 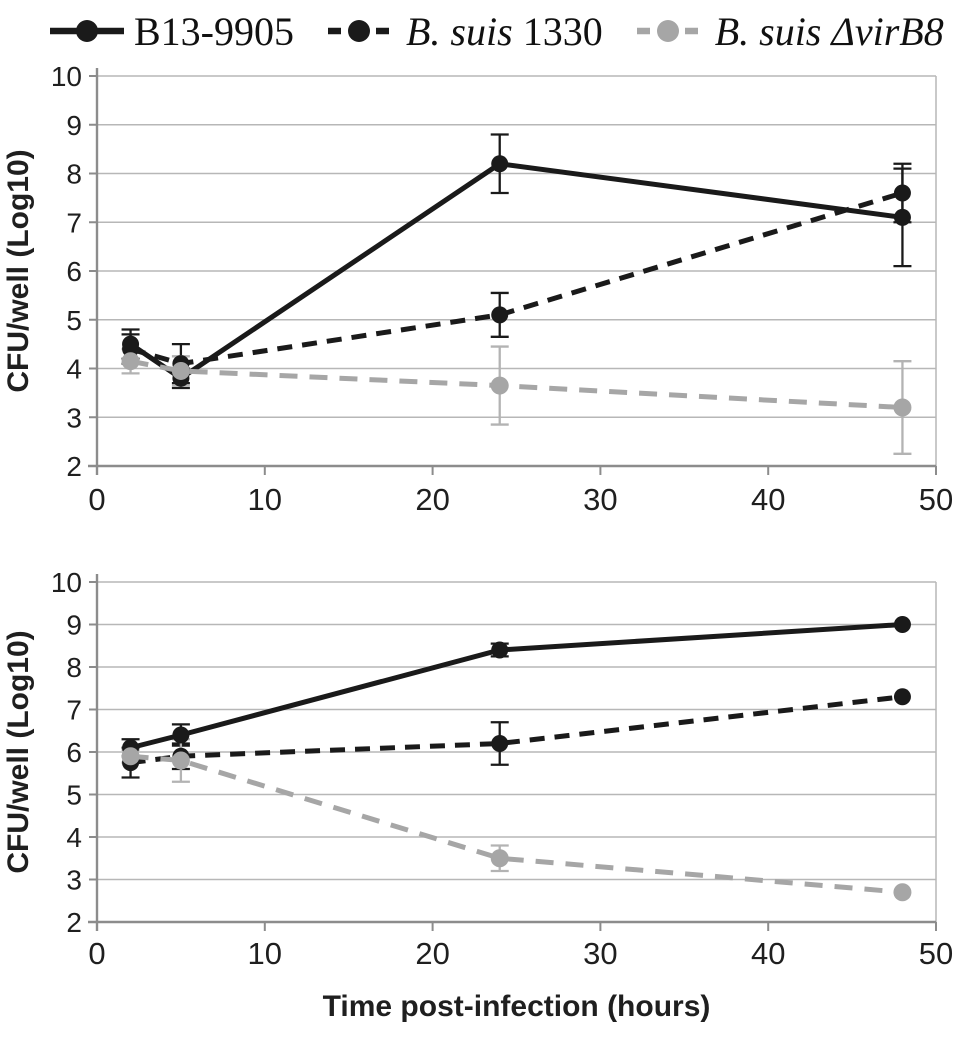 I want to click on legend-item-1: B. suis 1330, so click(x=461, y=31).